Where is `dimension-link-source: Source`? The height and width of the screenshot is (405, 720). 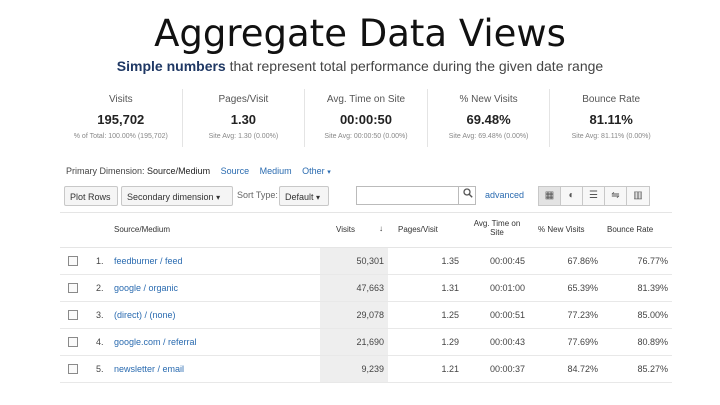 dimension-link-source: Source is located at coordinates (235, 171).